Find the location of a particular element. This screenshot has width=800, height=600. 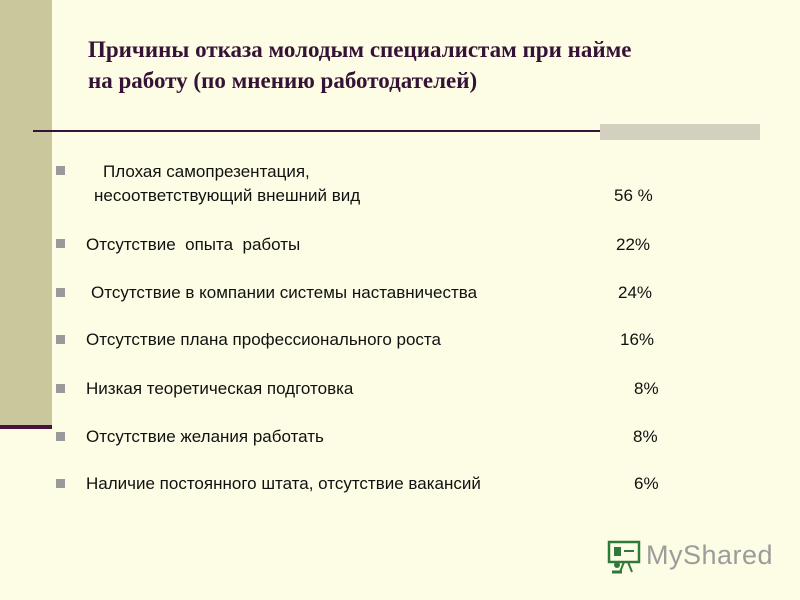

item-value: 16% is located at coordinates (637, 339).